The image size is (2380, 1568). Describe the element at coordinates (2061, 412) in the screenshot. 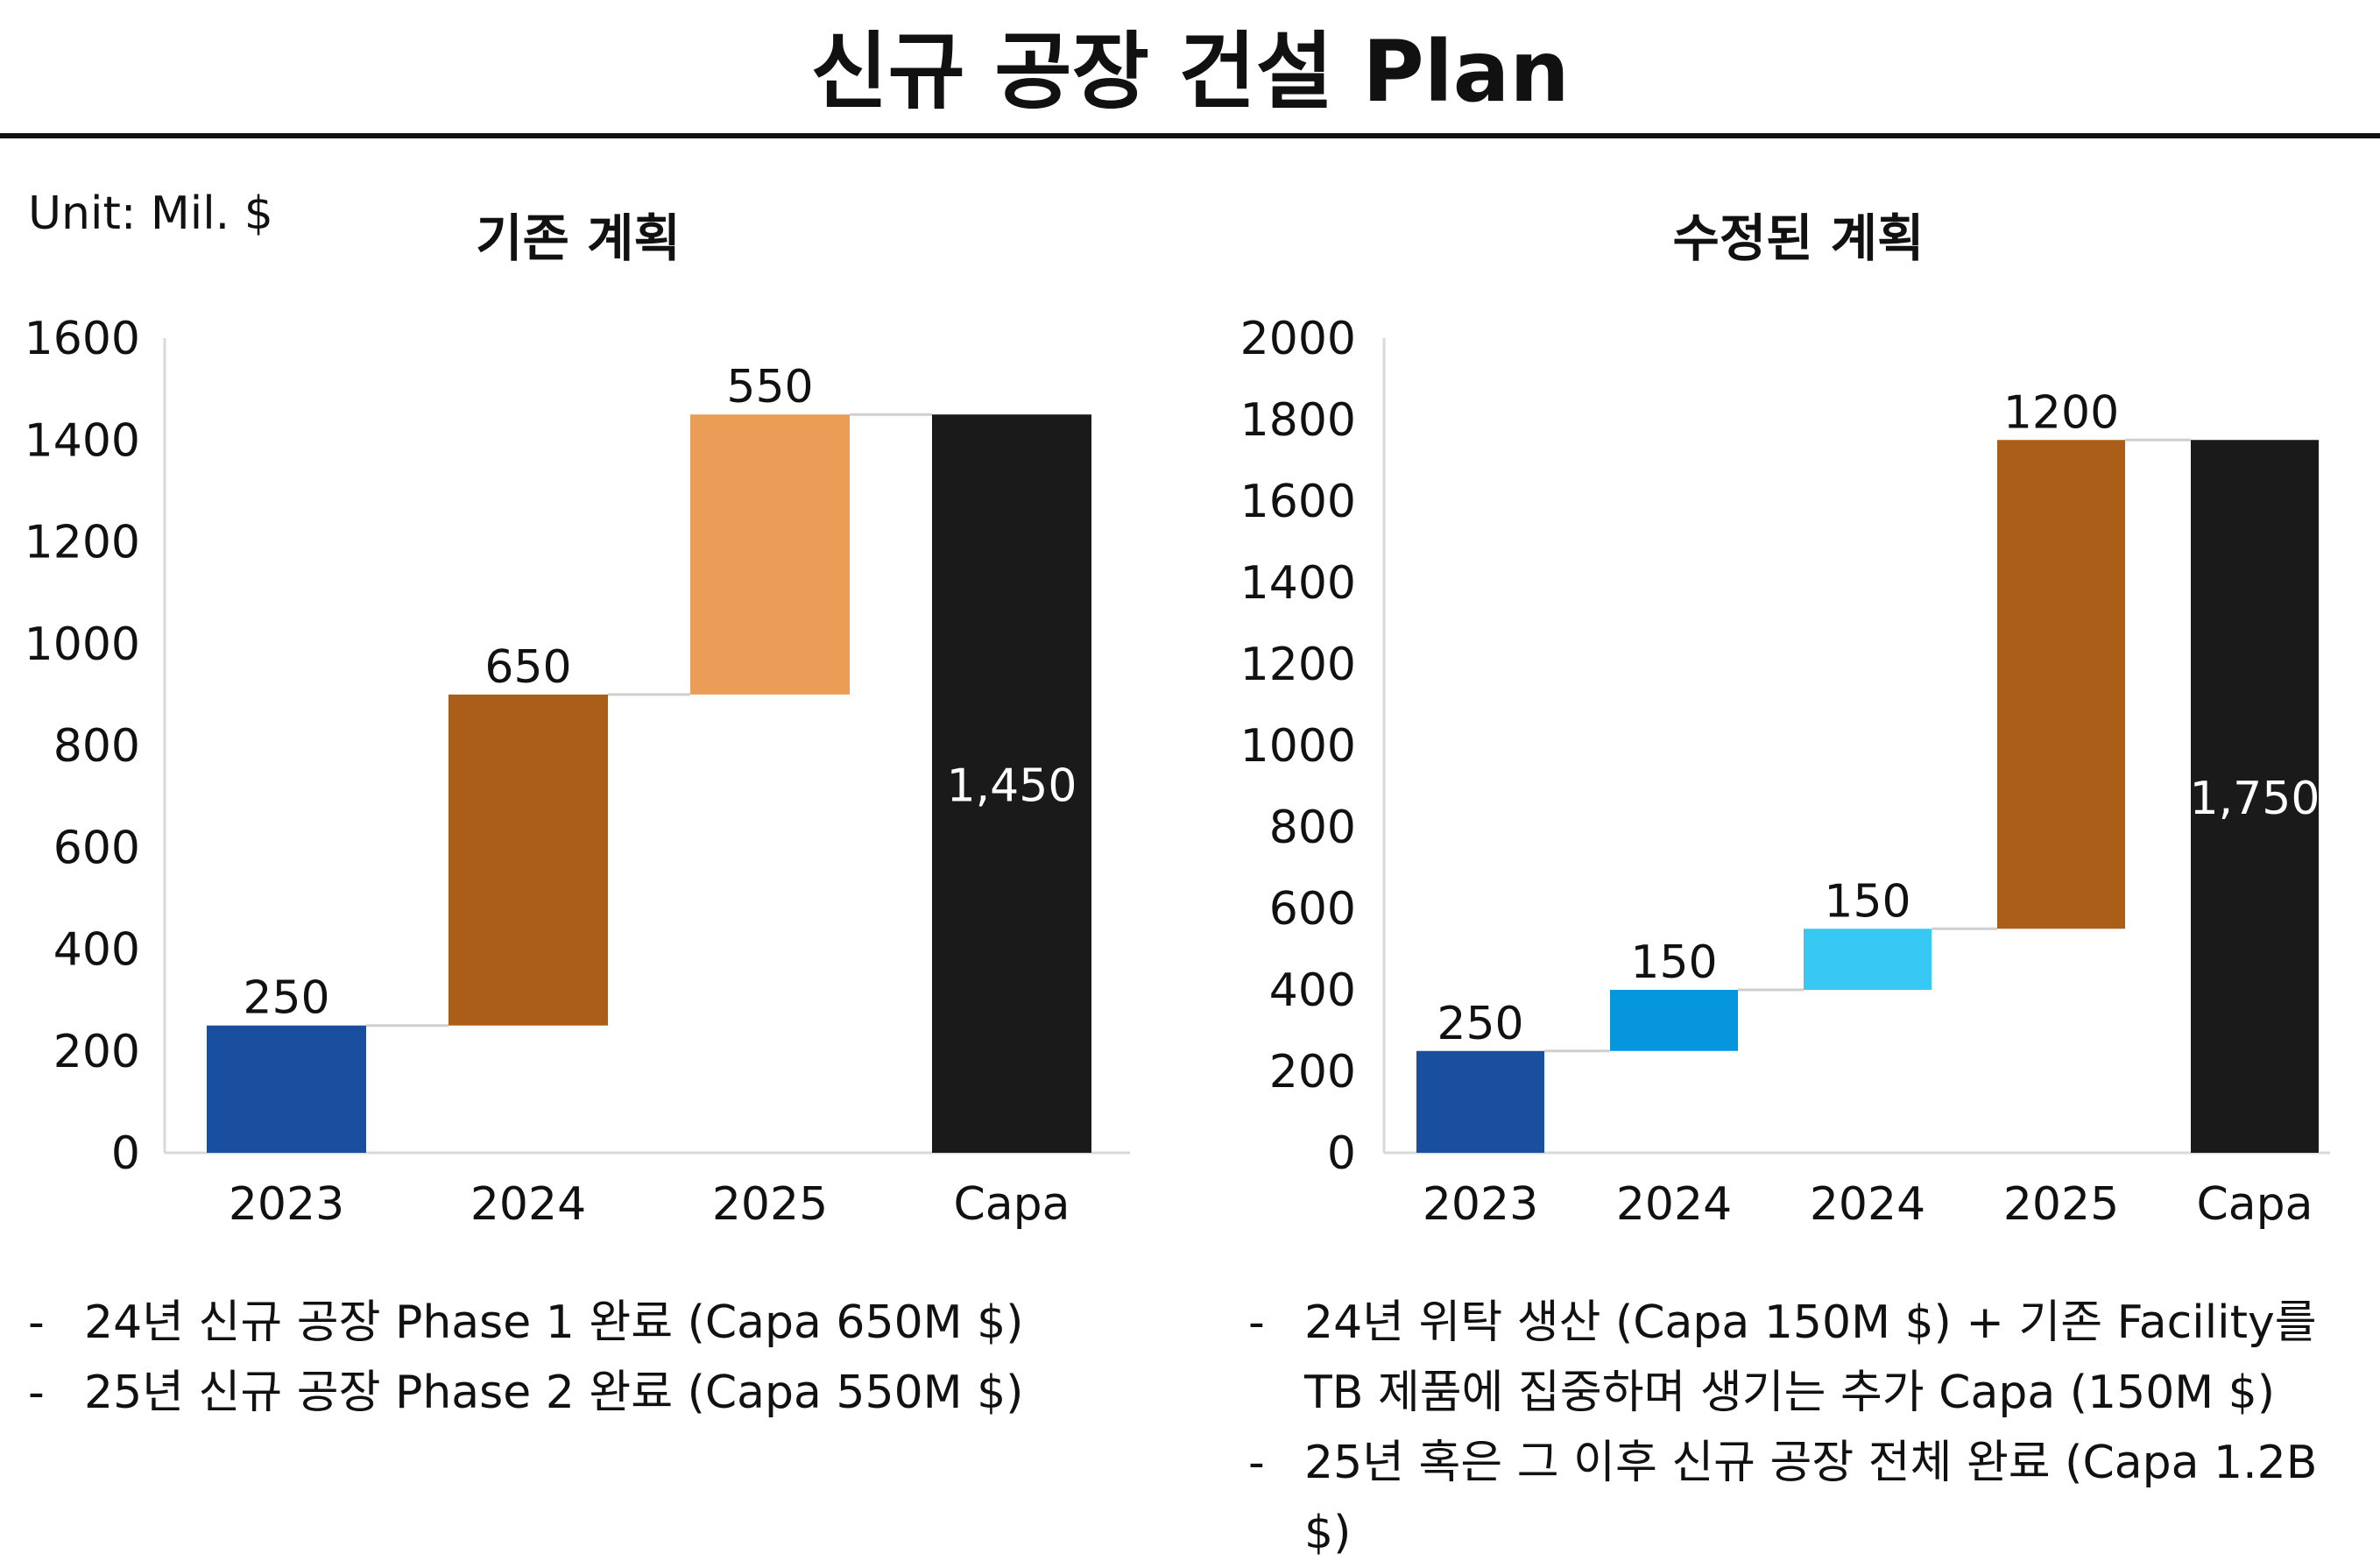

I see `data-label: 1200` at that location.